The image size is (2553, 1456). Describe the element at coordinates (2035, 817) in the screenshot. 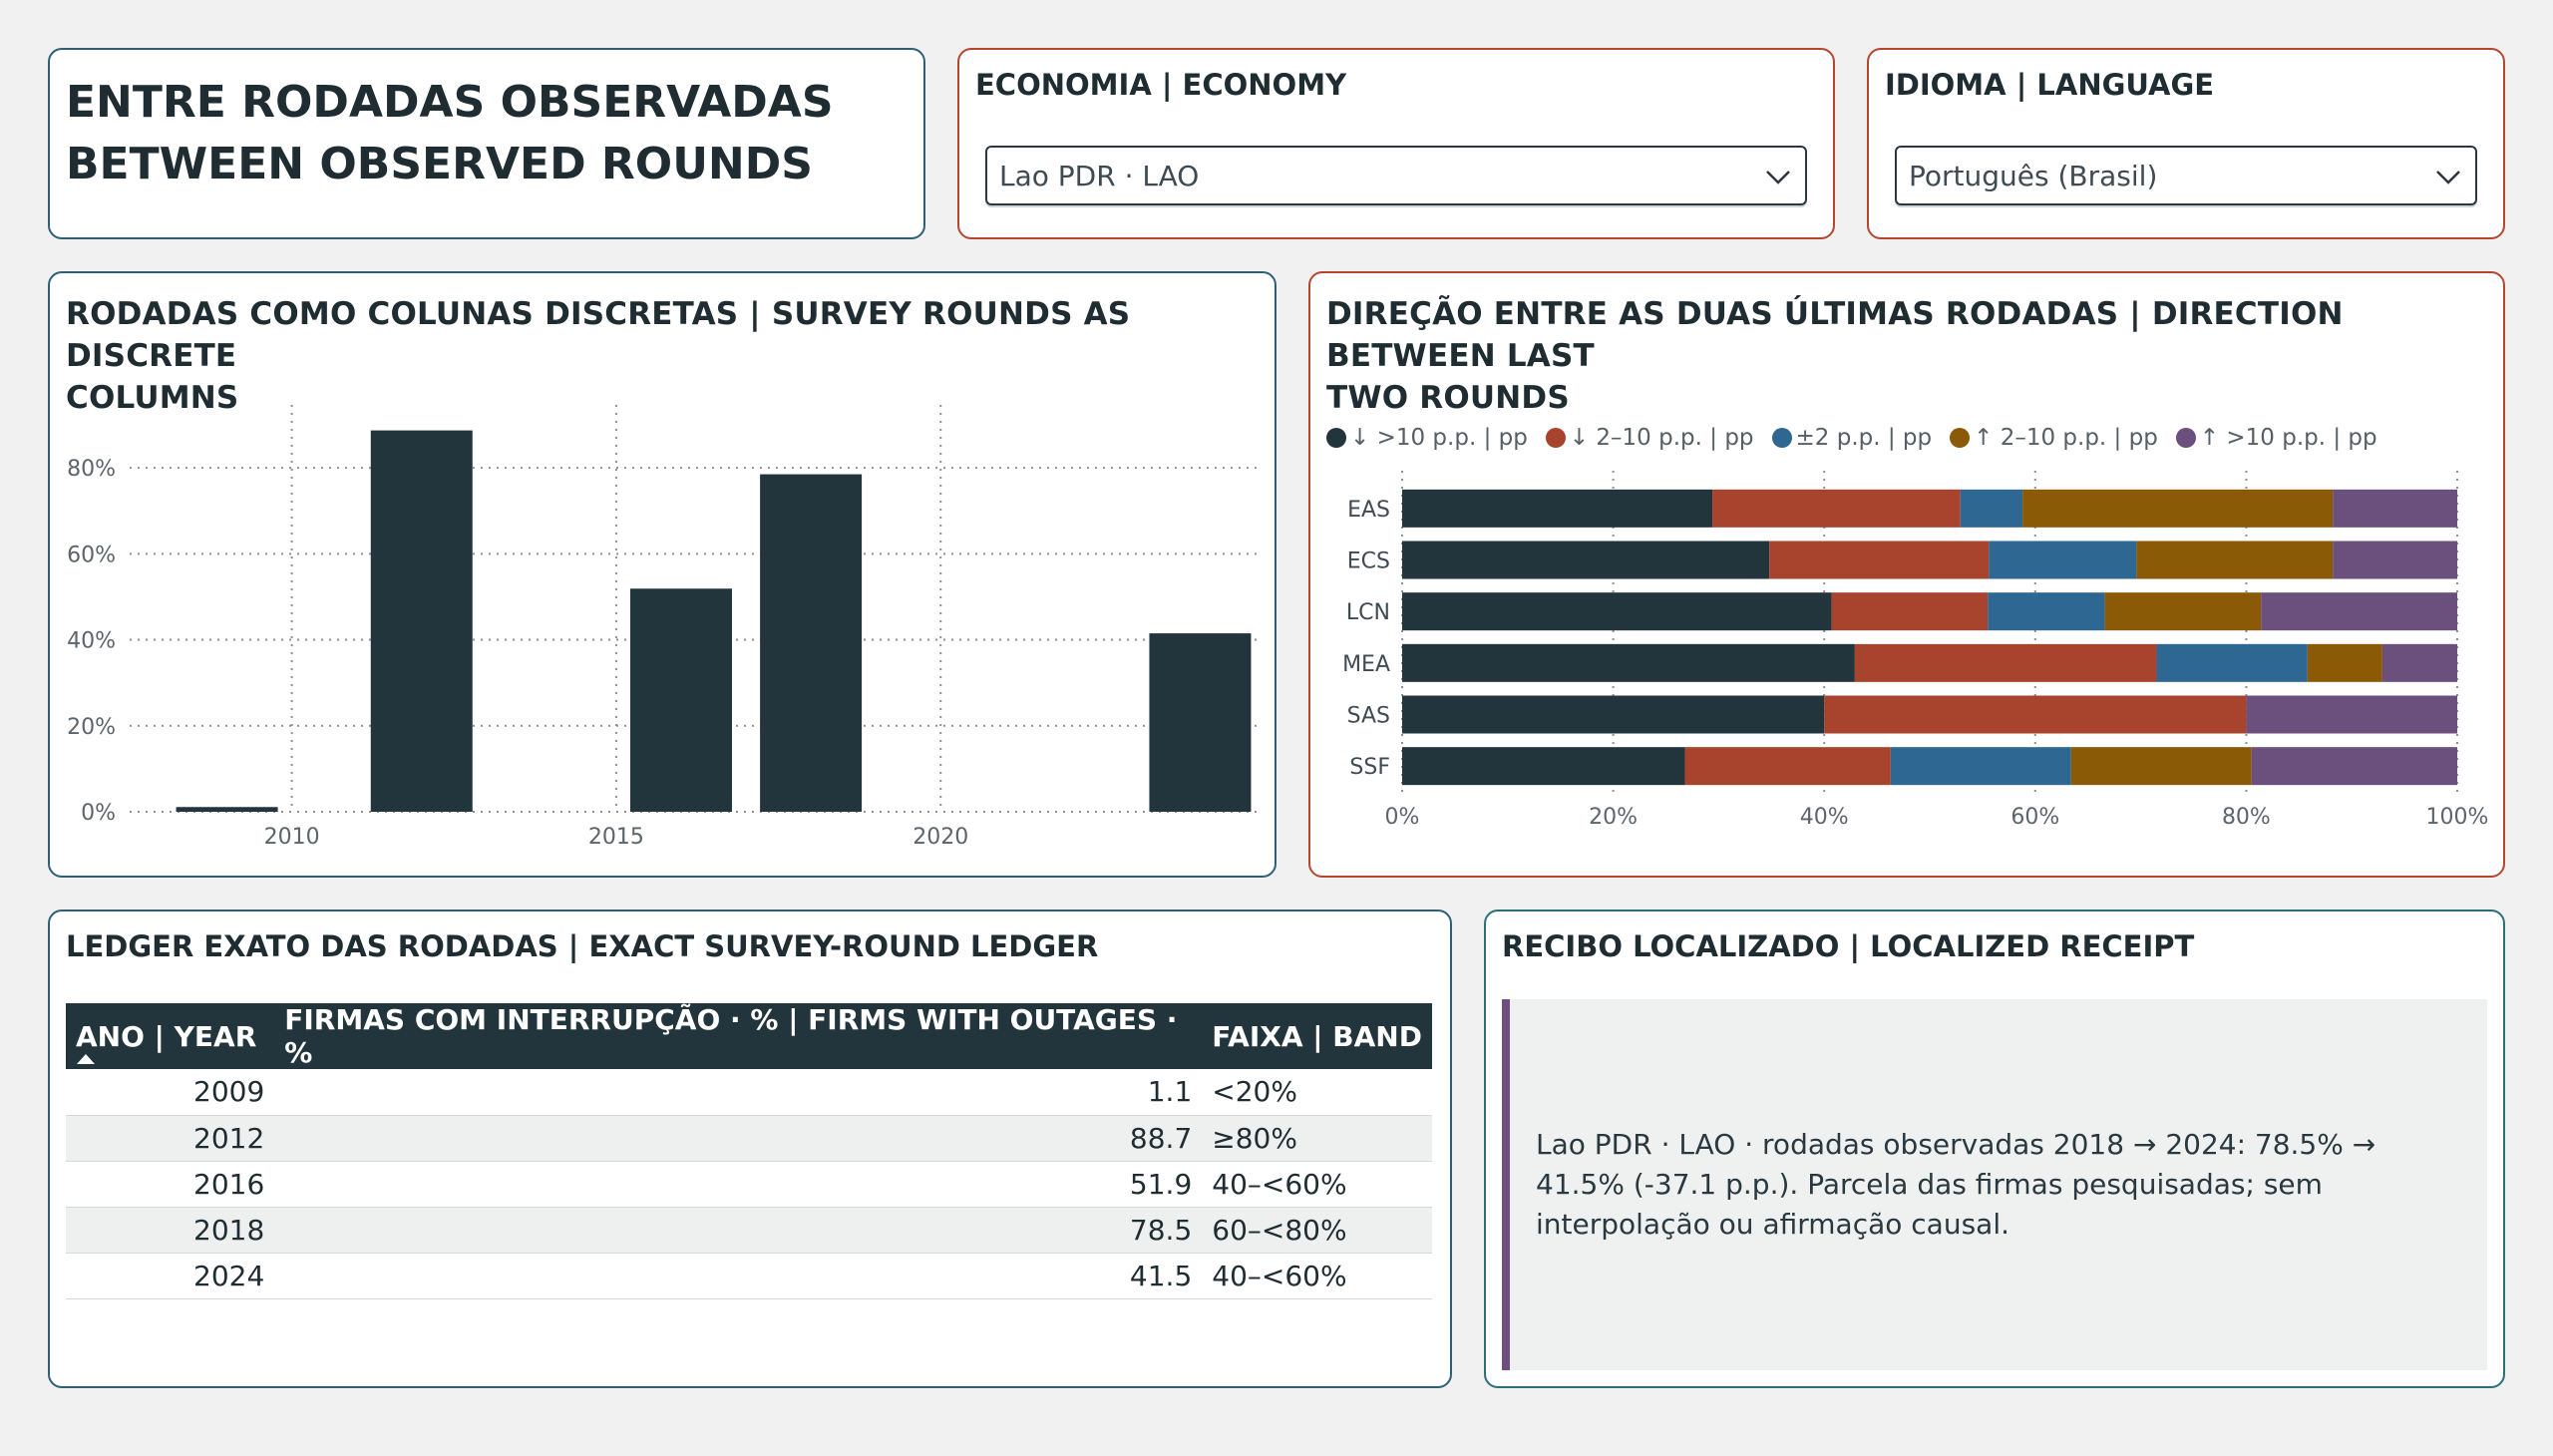

I see `x-tick-label: 60%` at that location.